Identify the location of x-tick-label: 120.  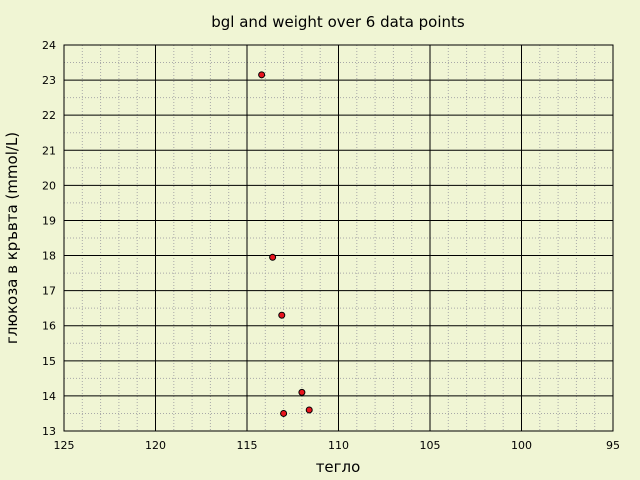
(155, 445).